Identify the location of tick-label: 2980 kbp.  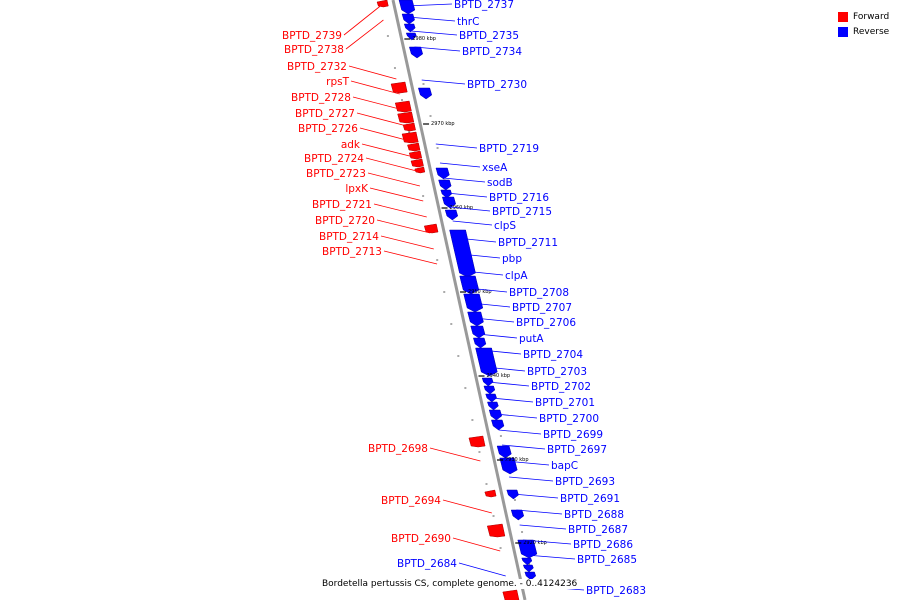
(424, 39).